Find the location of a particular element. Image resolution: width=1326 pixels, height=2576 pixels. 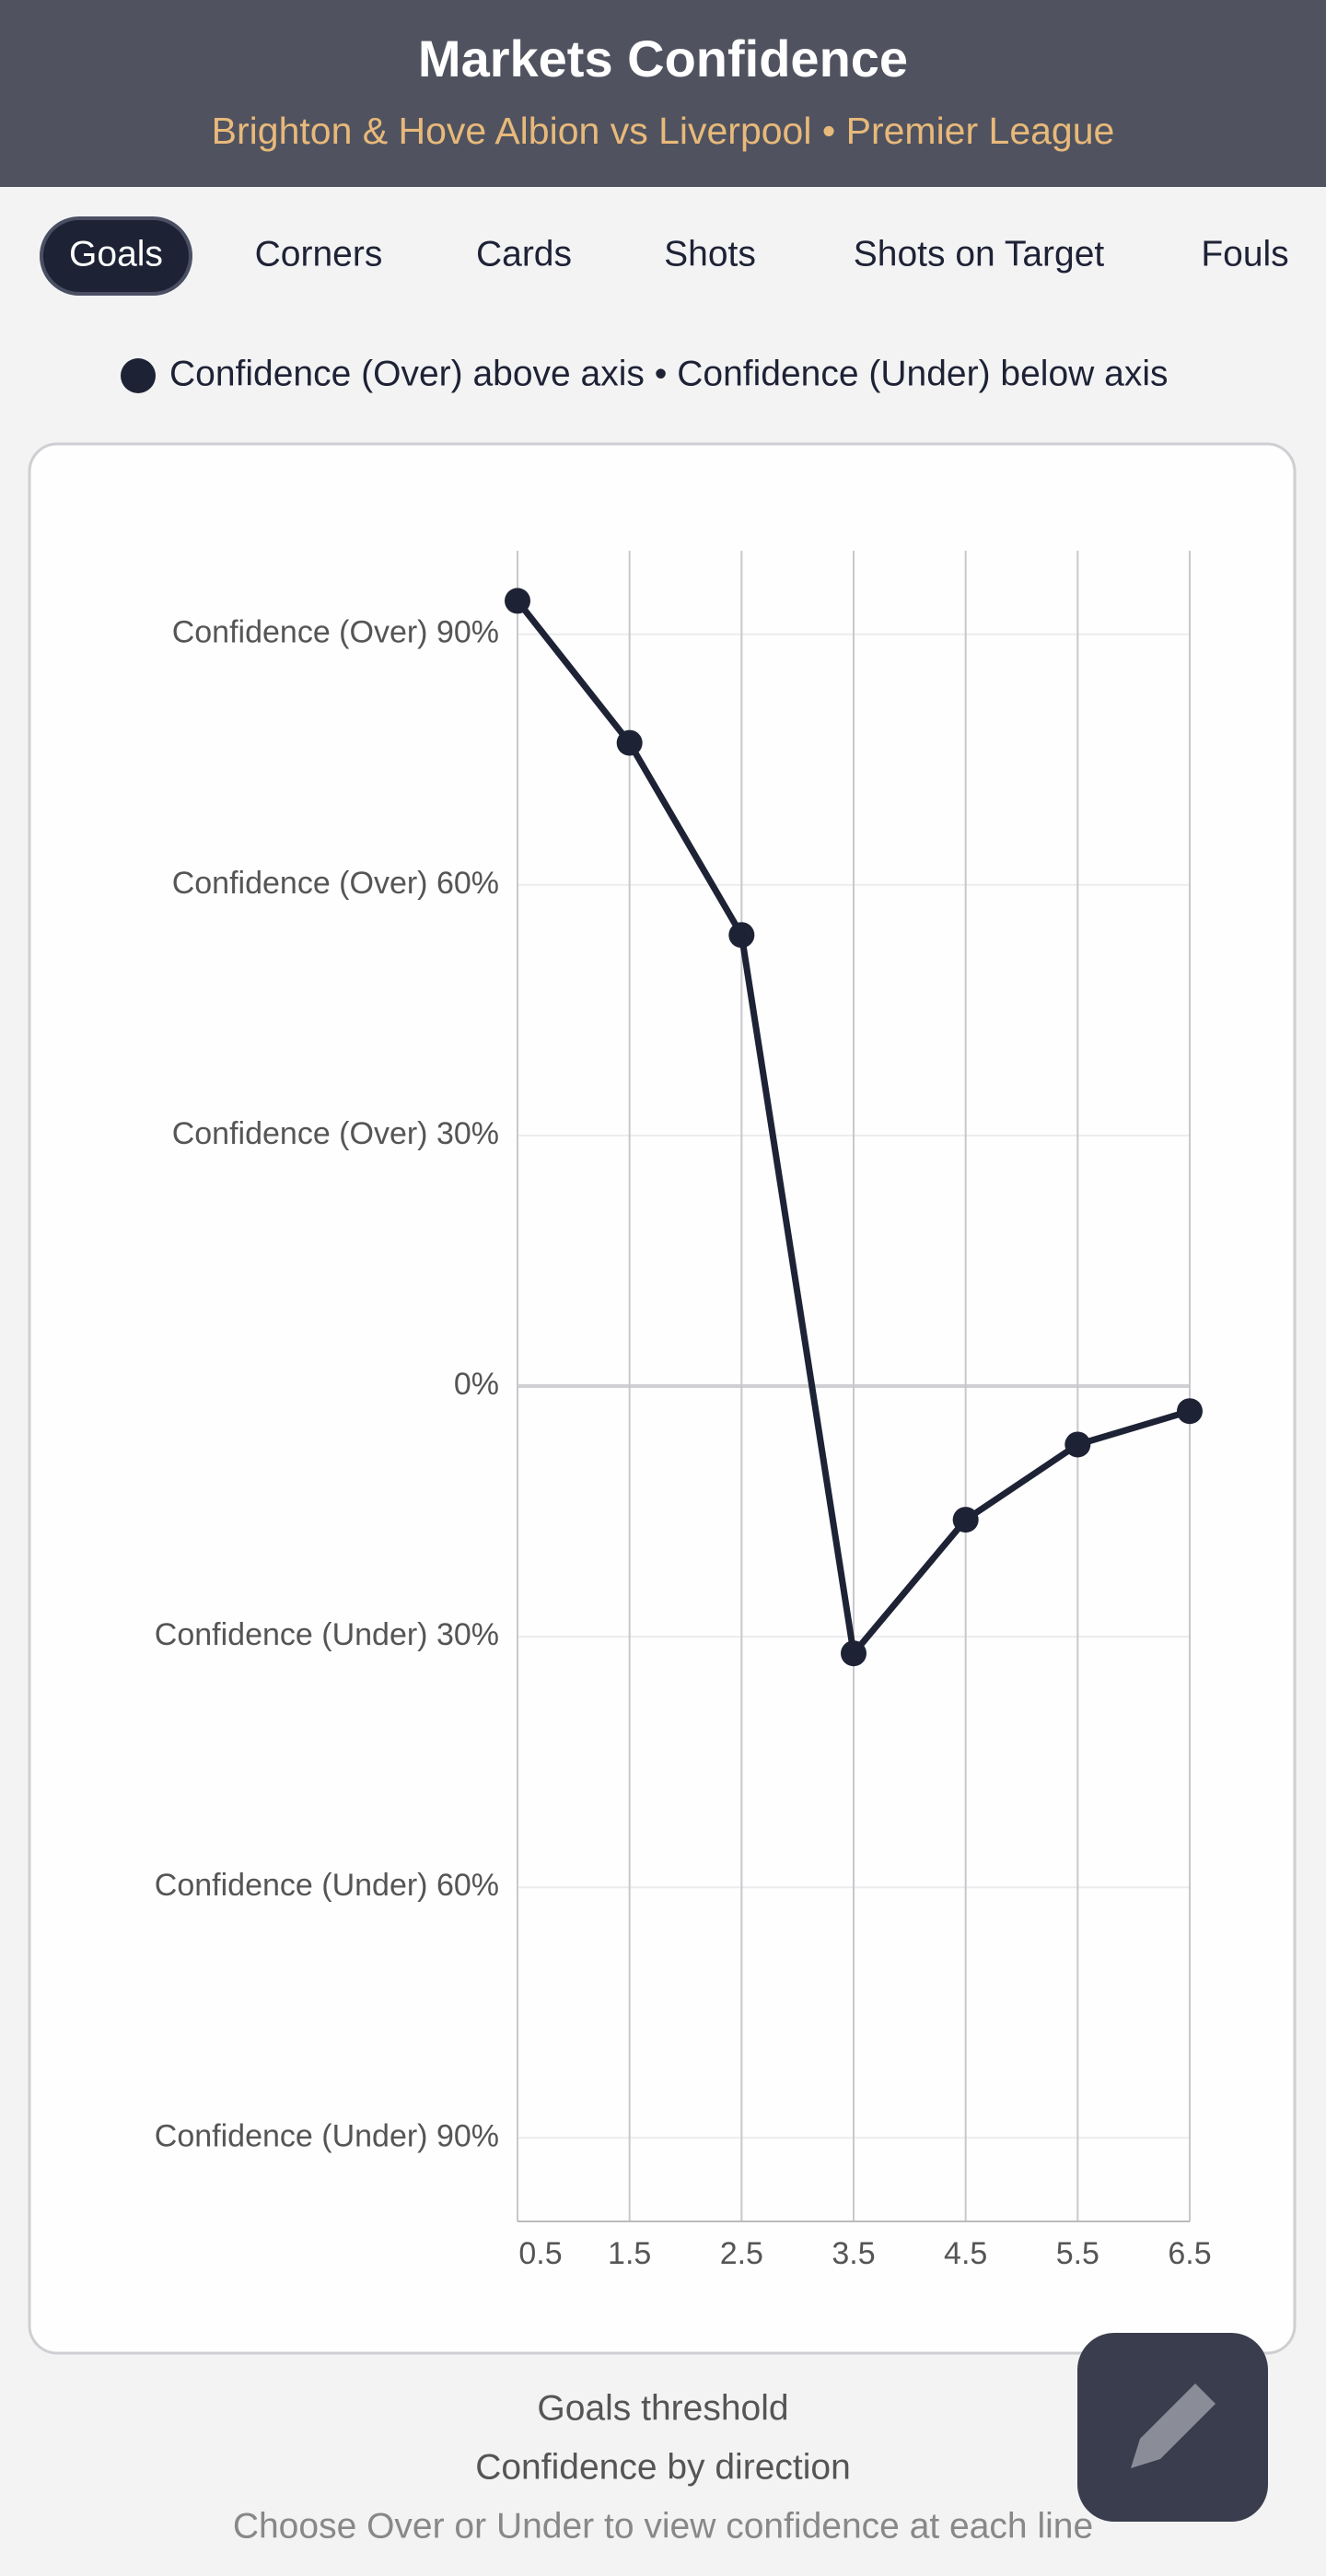

edit-button is located at coordinates (1172, 2427).